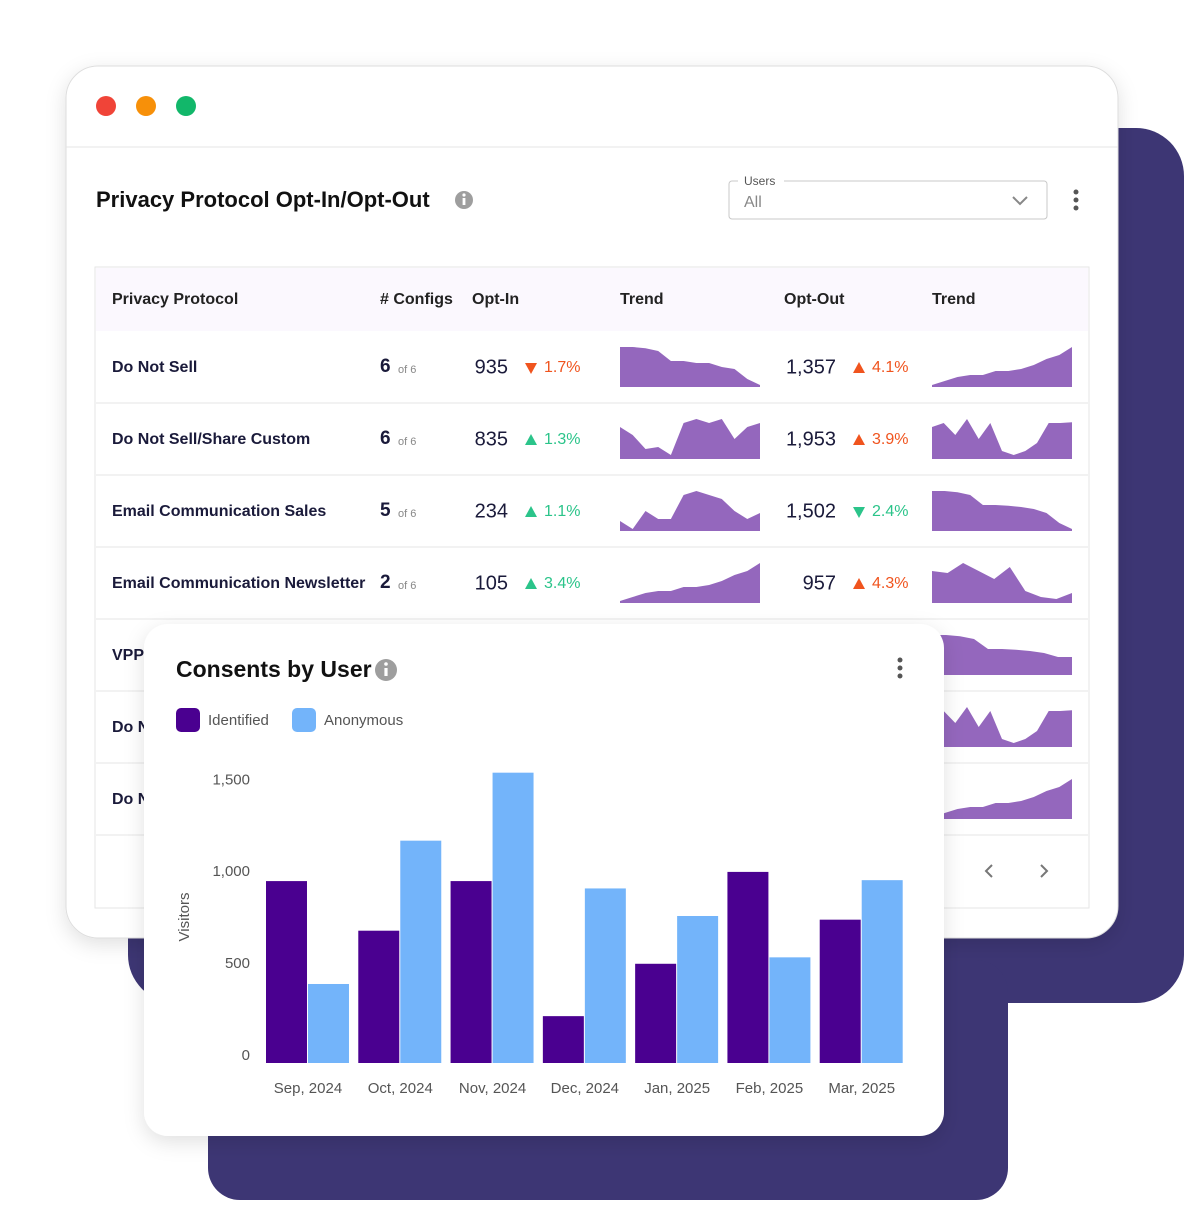 This screenshot has height=1216, width=1184. I want to click on opt-in: 105, so click(491, 583).